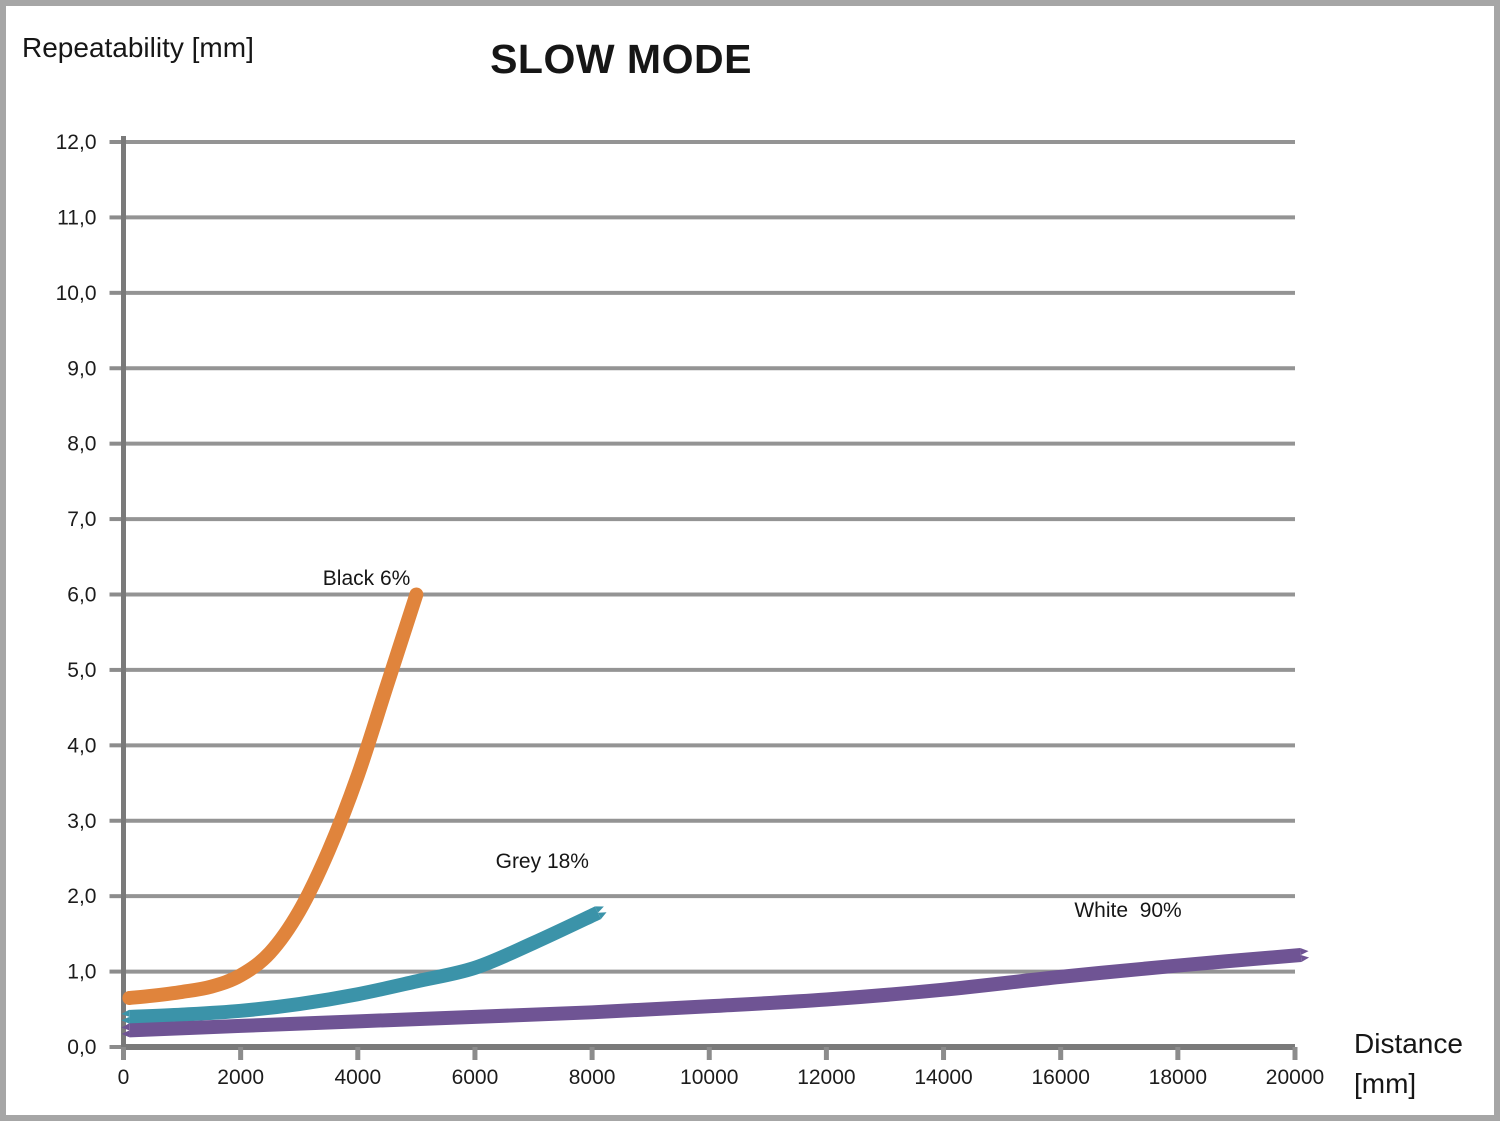 The width and height of the screenshot is (1500, 1121). What do you see at coordinates (1408, 1043) in the screenshot?
I see `x-axis-title-line1: Distance` at bounding box center [1408, 1043].